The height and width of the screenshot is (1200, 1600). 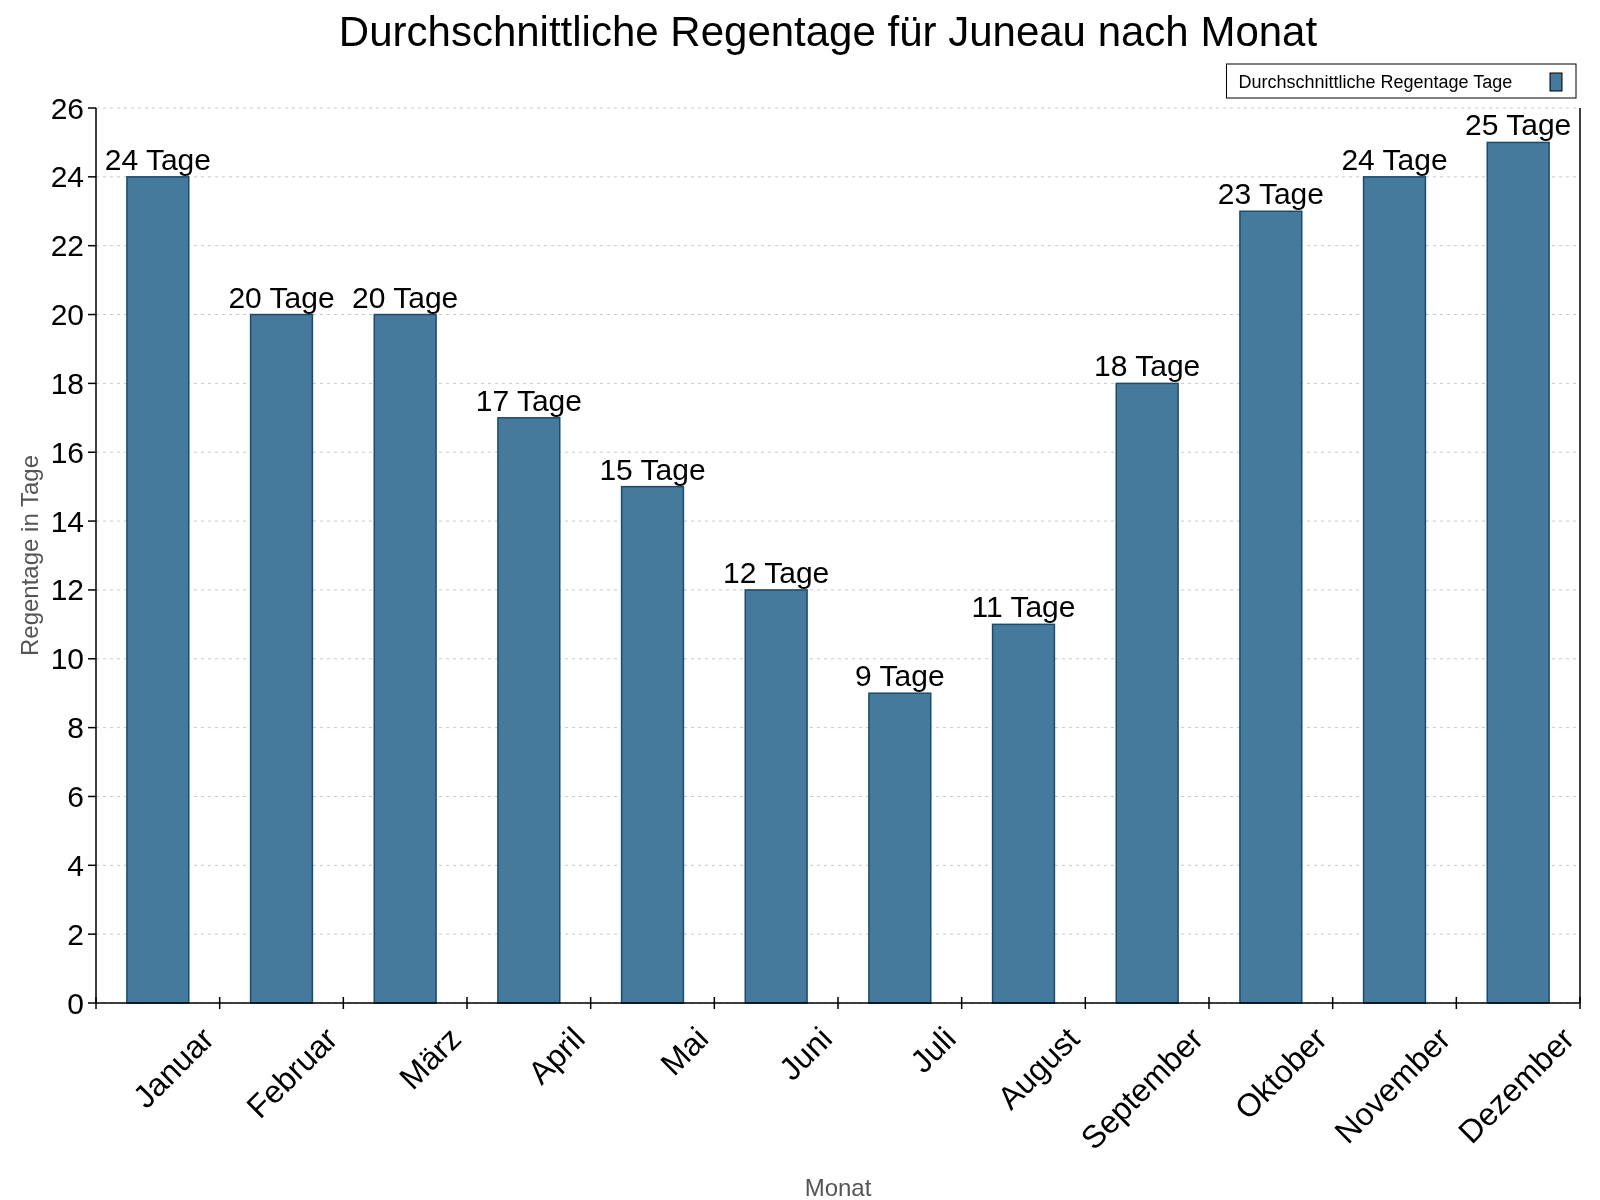 What do you see at coordinates (75, 1003) in the screenshot?
I see `y-tick-label: 0` at bounding box center [75, 1003].